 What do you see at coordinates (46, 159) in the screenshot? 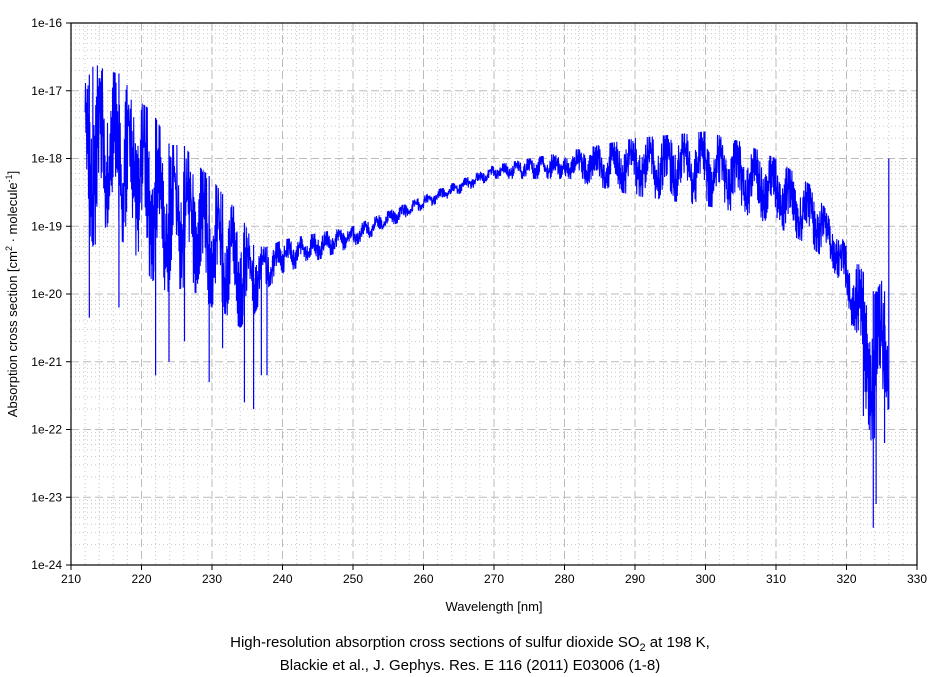
I see `y-tick-label: 1e-18` at bounding box center [46, 159].